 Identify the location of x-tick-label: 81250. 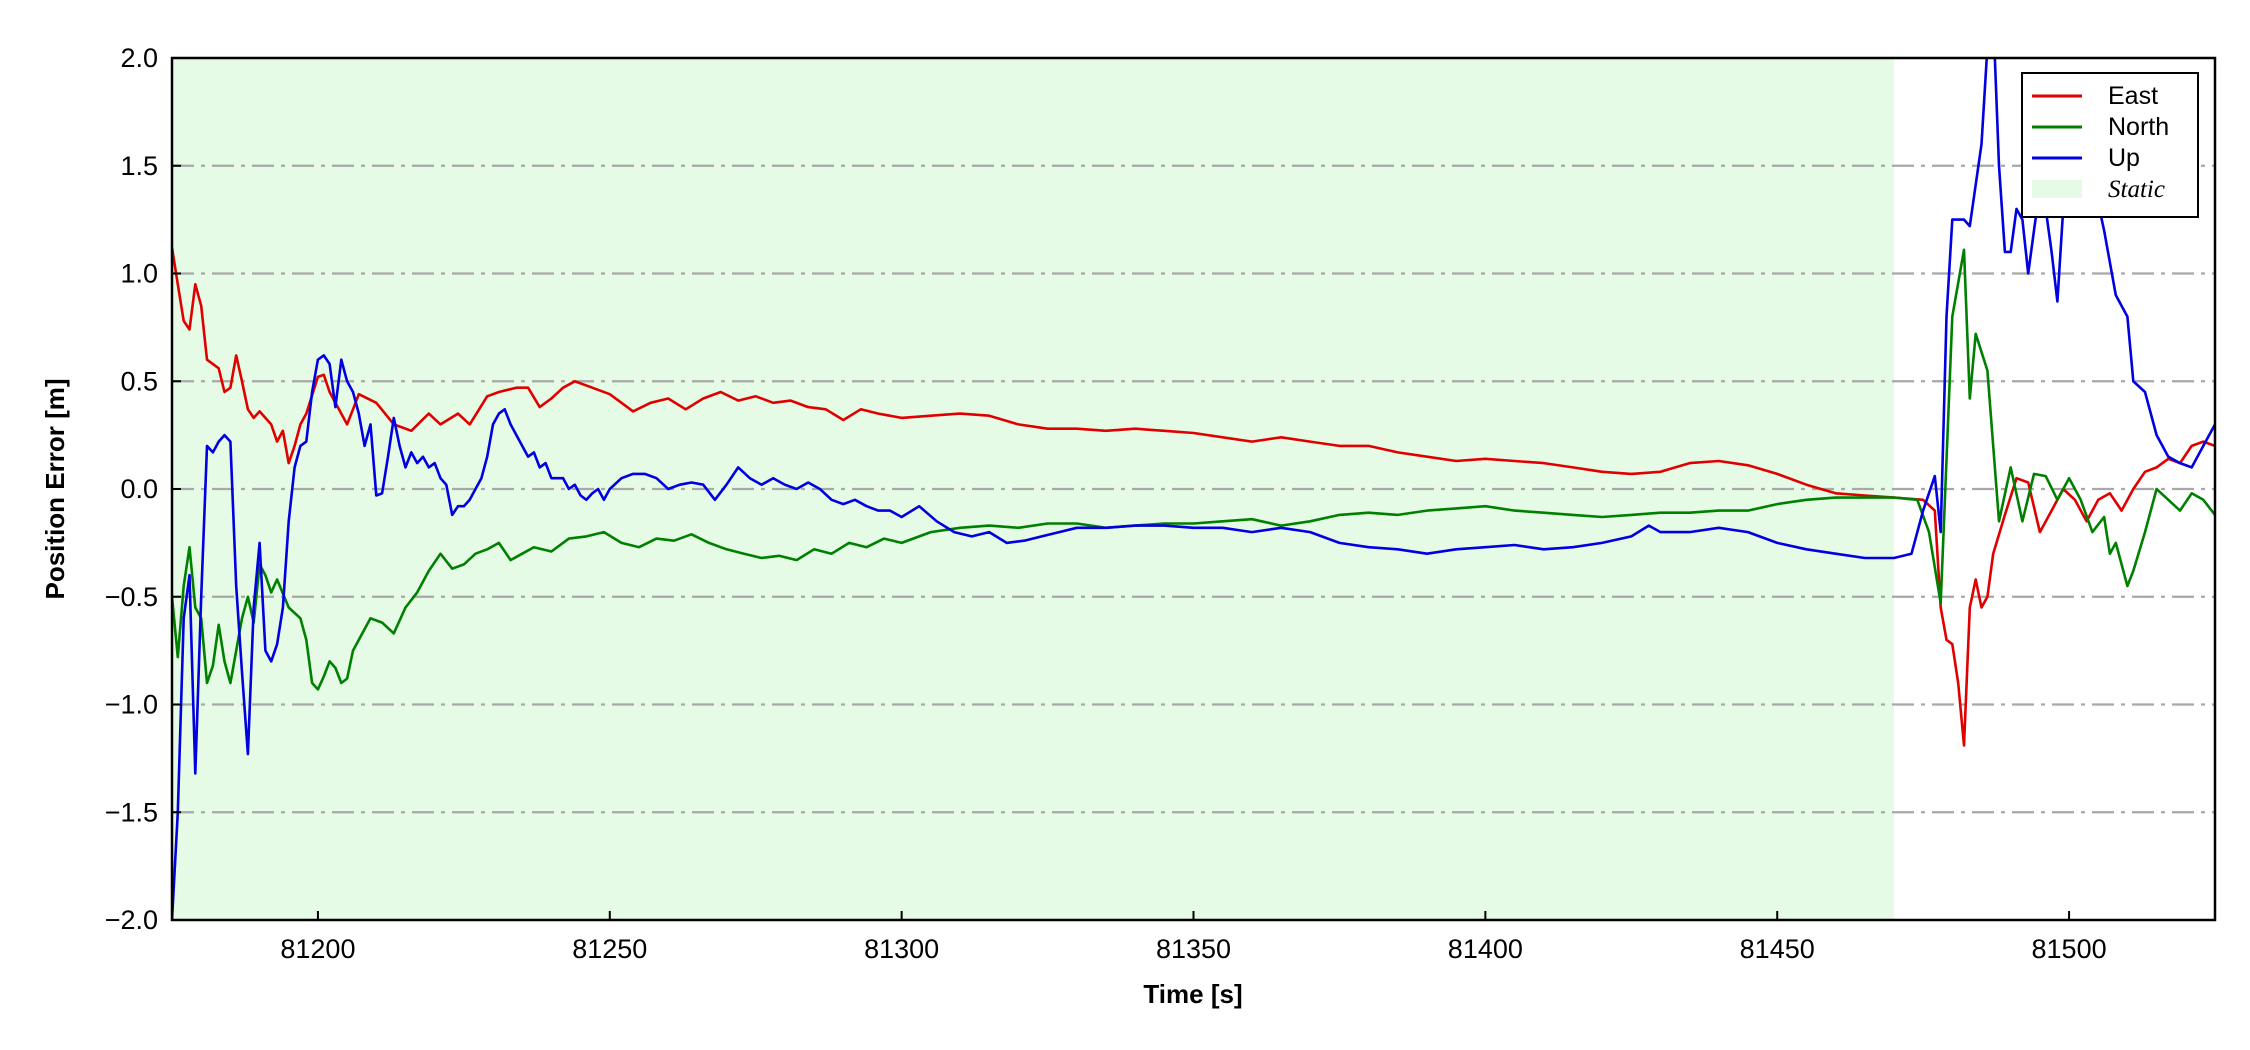
(609, 949).